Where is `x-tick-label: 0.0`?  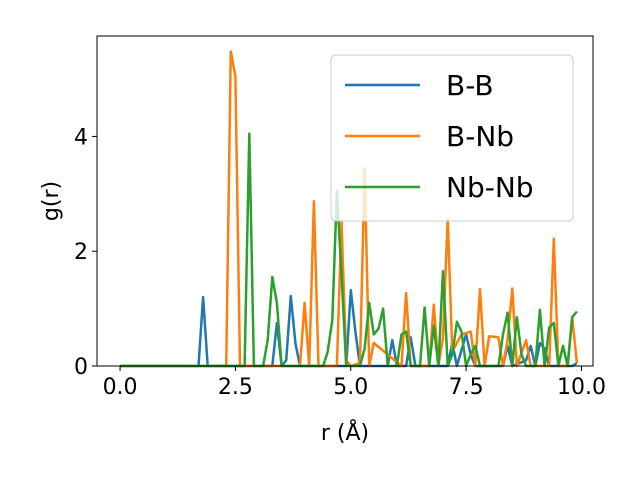 x-tick-label: 0.0 is located at coordinates (120, 387).